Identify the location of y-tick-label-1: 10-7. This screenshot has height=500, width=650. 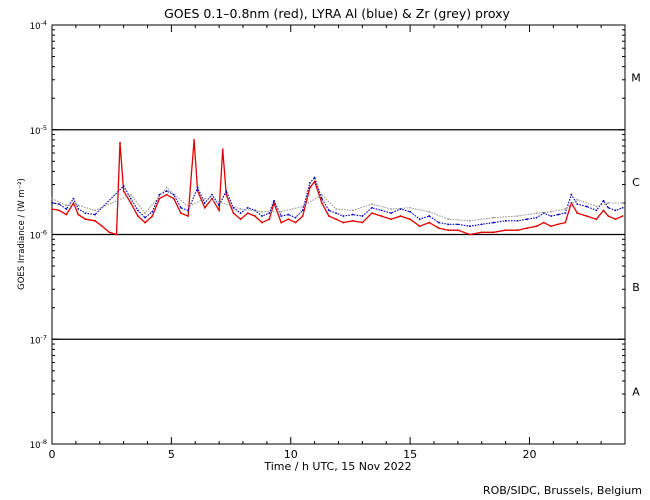
(38, 339).